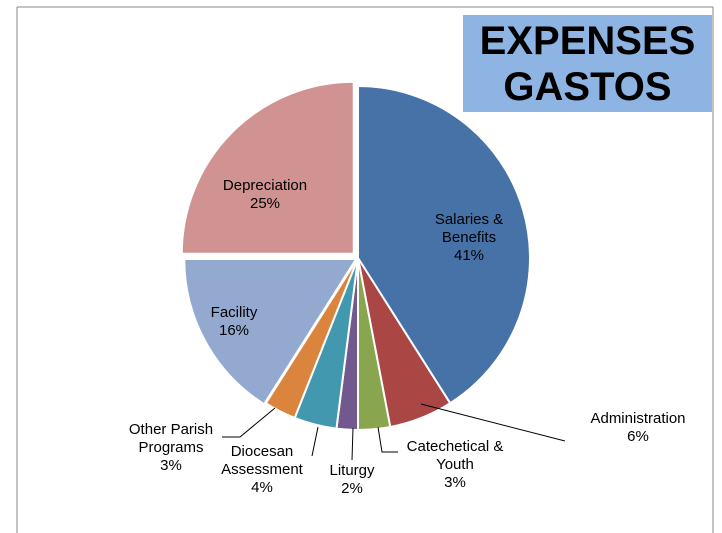 The height and width of the screenshot is (533, 722). What do you see at coordinates (469, 255) in the screenshot?
I see `value-label: 41%` at bounding box center [469, 255].